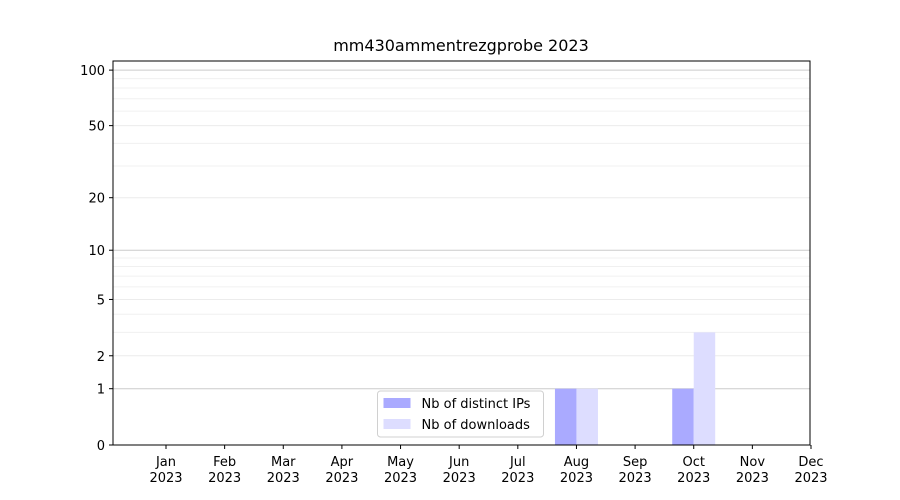 The image size is (900, 500). I want to click on y-tick-label: 1, so click(101, 390).